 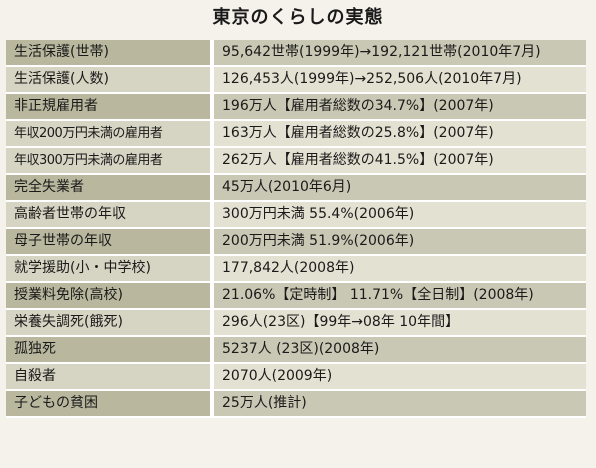 What do you see at coordinates (399, 134) in the screenshot?
I see `row-value: 163万人【雇用者総数の25.8%】(2007年)` at bounding box center [399, 134].